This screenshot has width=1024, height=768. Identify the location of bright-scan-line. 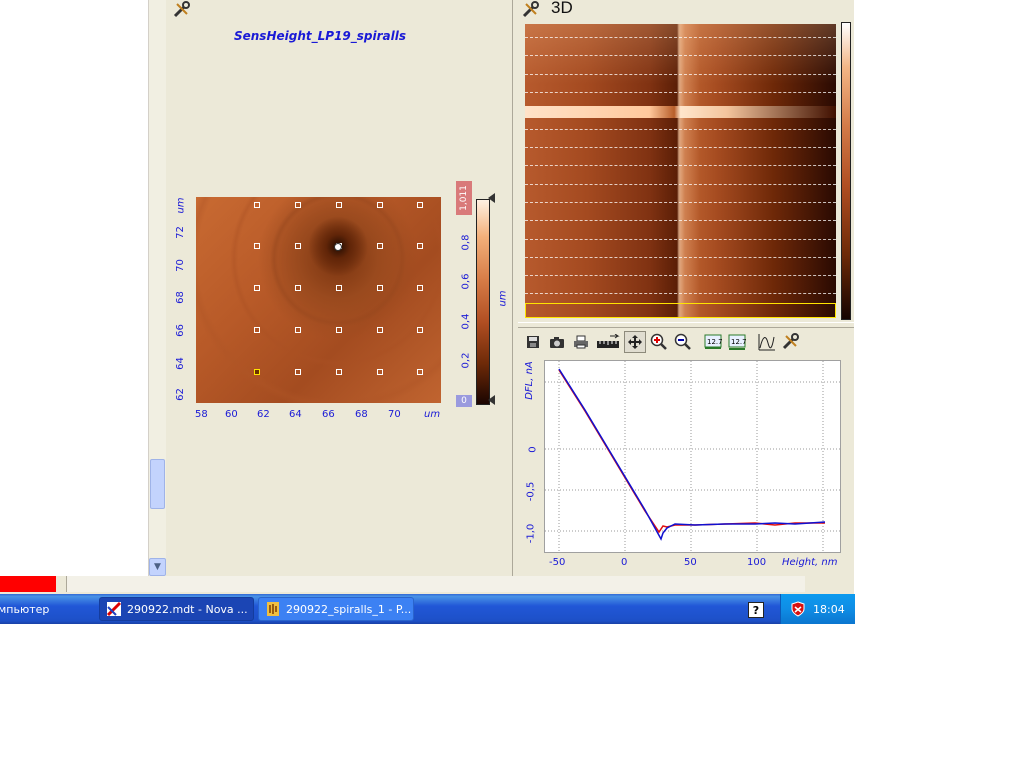
(680, 112).